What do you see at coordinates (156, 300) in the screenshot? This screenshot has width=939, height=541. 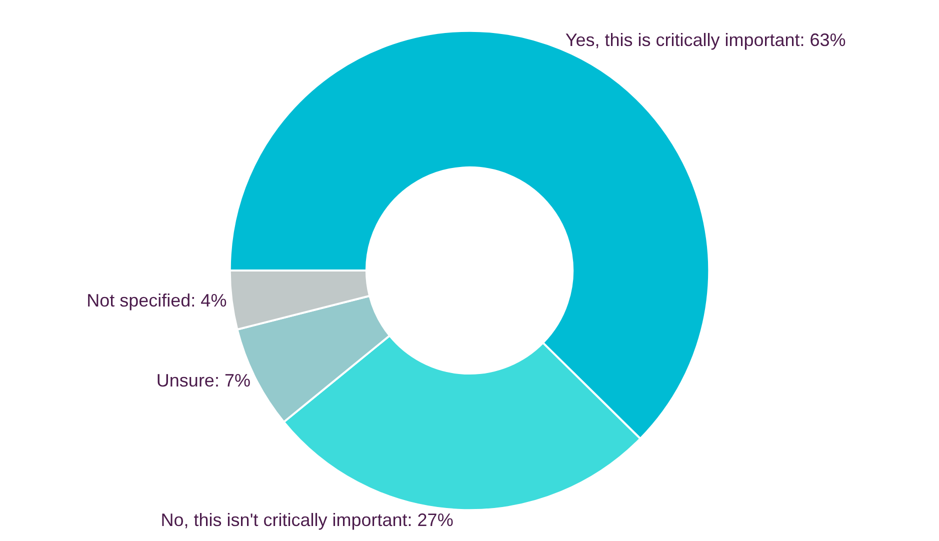 I see `slice-label: Not specified: 4%` at bounding box center [156, 300].